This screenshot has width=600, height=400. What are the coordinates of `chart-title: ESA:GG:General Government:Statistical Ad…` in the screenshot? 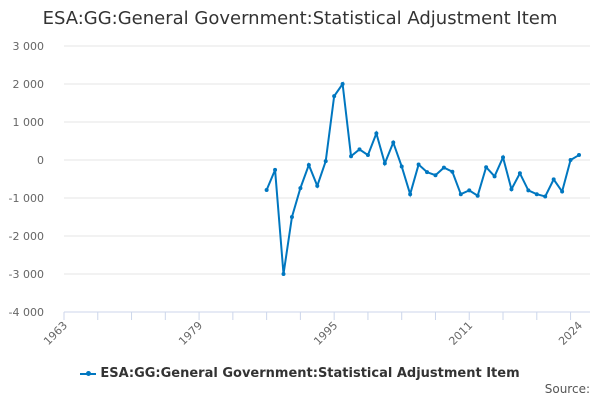 It's located at (300, 18).